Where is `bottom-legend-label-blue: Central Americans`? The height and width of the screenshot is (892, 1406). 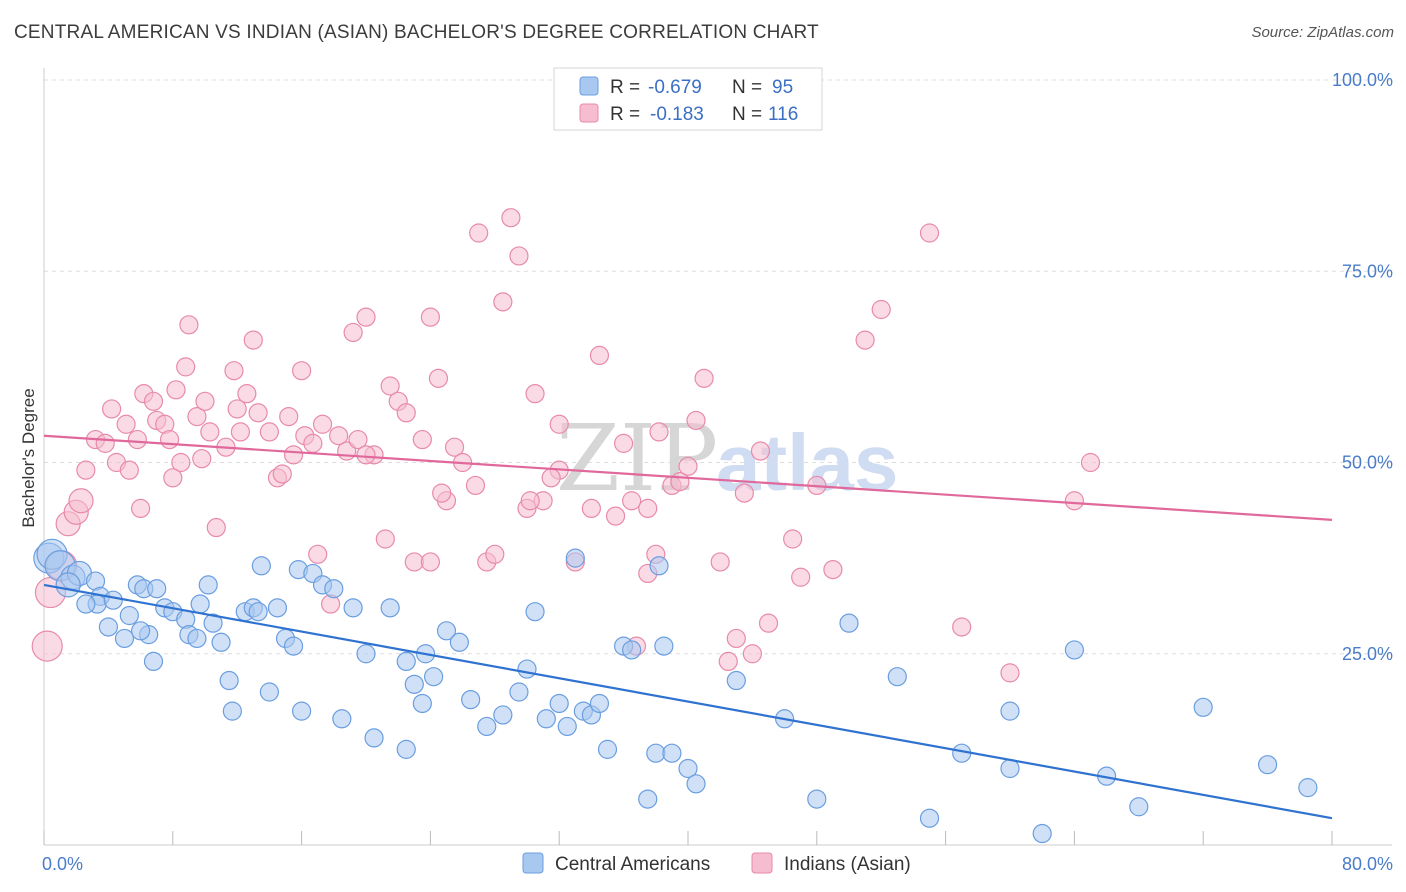 bottom-legend-label-blue: Central Americans is located at coordinates (632, 864).